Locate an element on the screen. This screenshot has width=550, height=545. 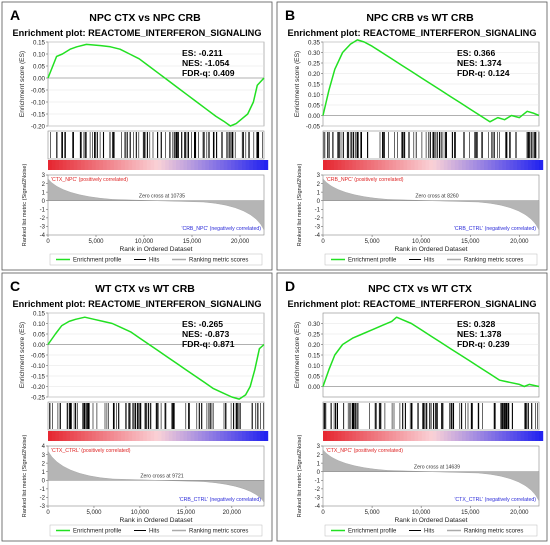
x-tick-label: 5,000 is located at coordinates (96, 242).